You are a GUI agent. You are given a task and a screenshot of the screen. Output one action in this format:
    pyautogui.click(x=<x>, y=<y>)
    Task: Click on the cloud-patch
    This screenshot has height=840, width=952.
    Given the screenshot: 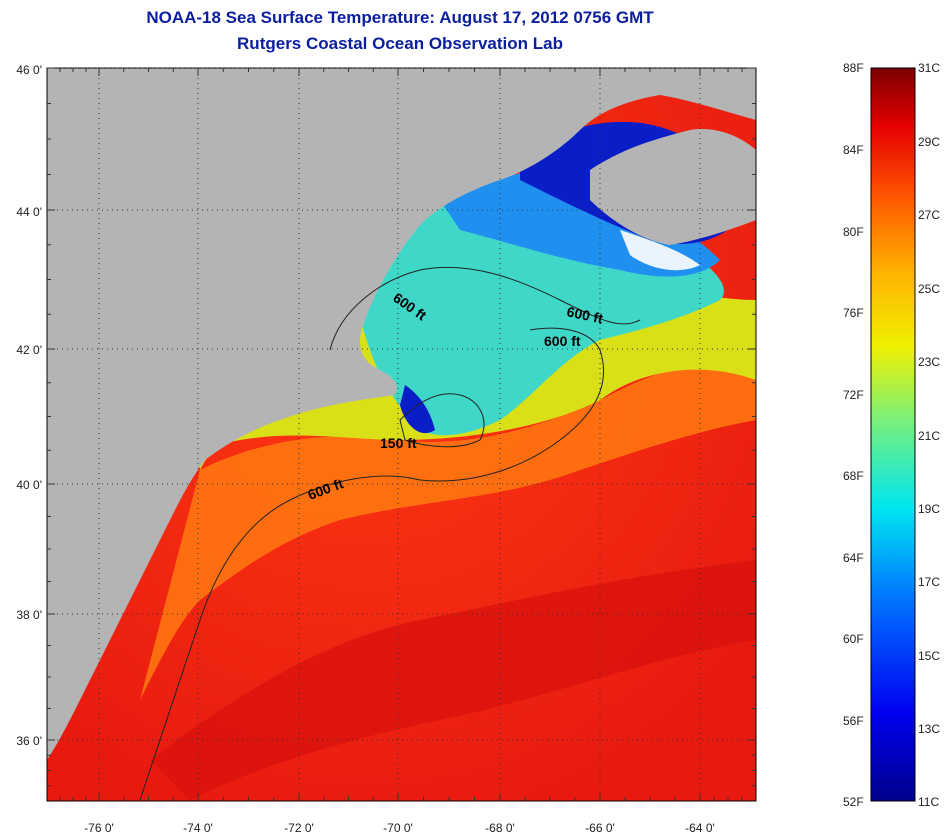 What is the action you would take?
    pyautogui.click(x=660, y=250)
    